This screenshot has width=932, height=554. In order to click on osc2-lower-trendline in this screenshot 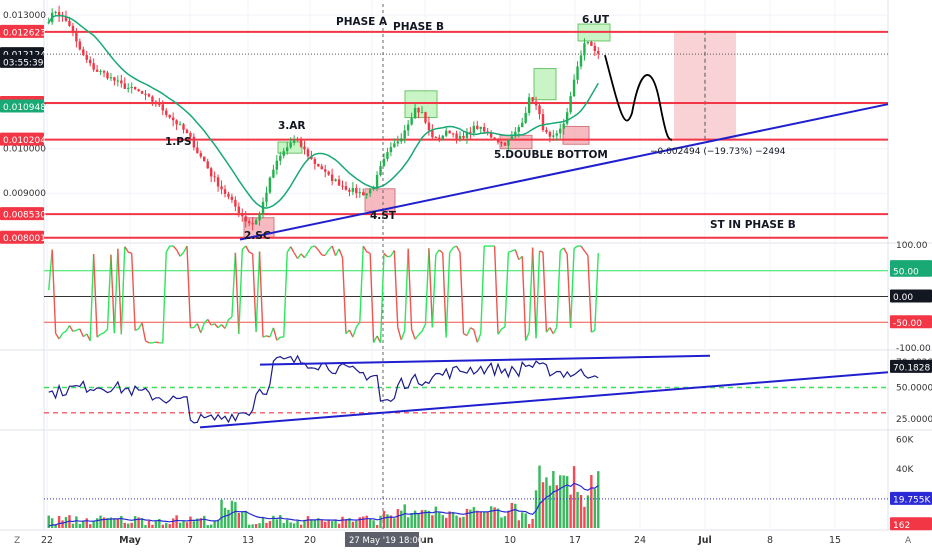, I will do `click(544, 399)`.